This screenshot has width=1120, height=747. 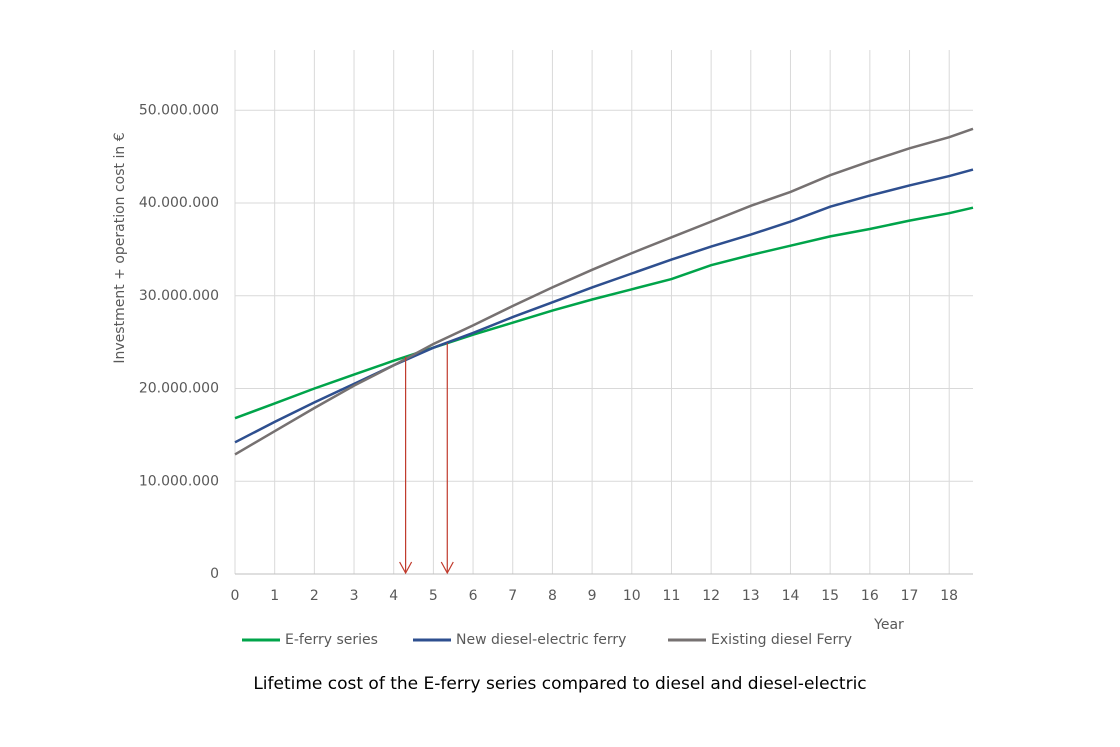 What do you see at coordinates (592, 596) in the screenshot?
I see `x-tick-label: 9` at bounding box center [592, 596].